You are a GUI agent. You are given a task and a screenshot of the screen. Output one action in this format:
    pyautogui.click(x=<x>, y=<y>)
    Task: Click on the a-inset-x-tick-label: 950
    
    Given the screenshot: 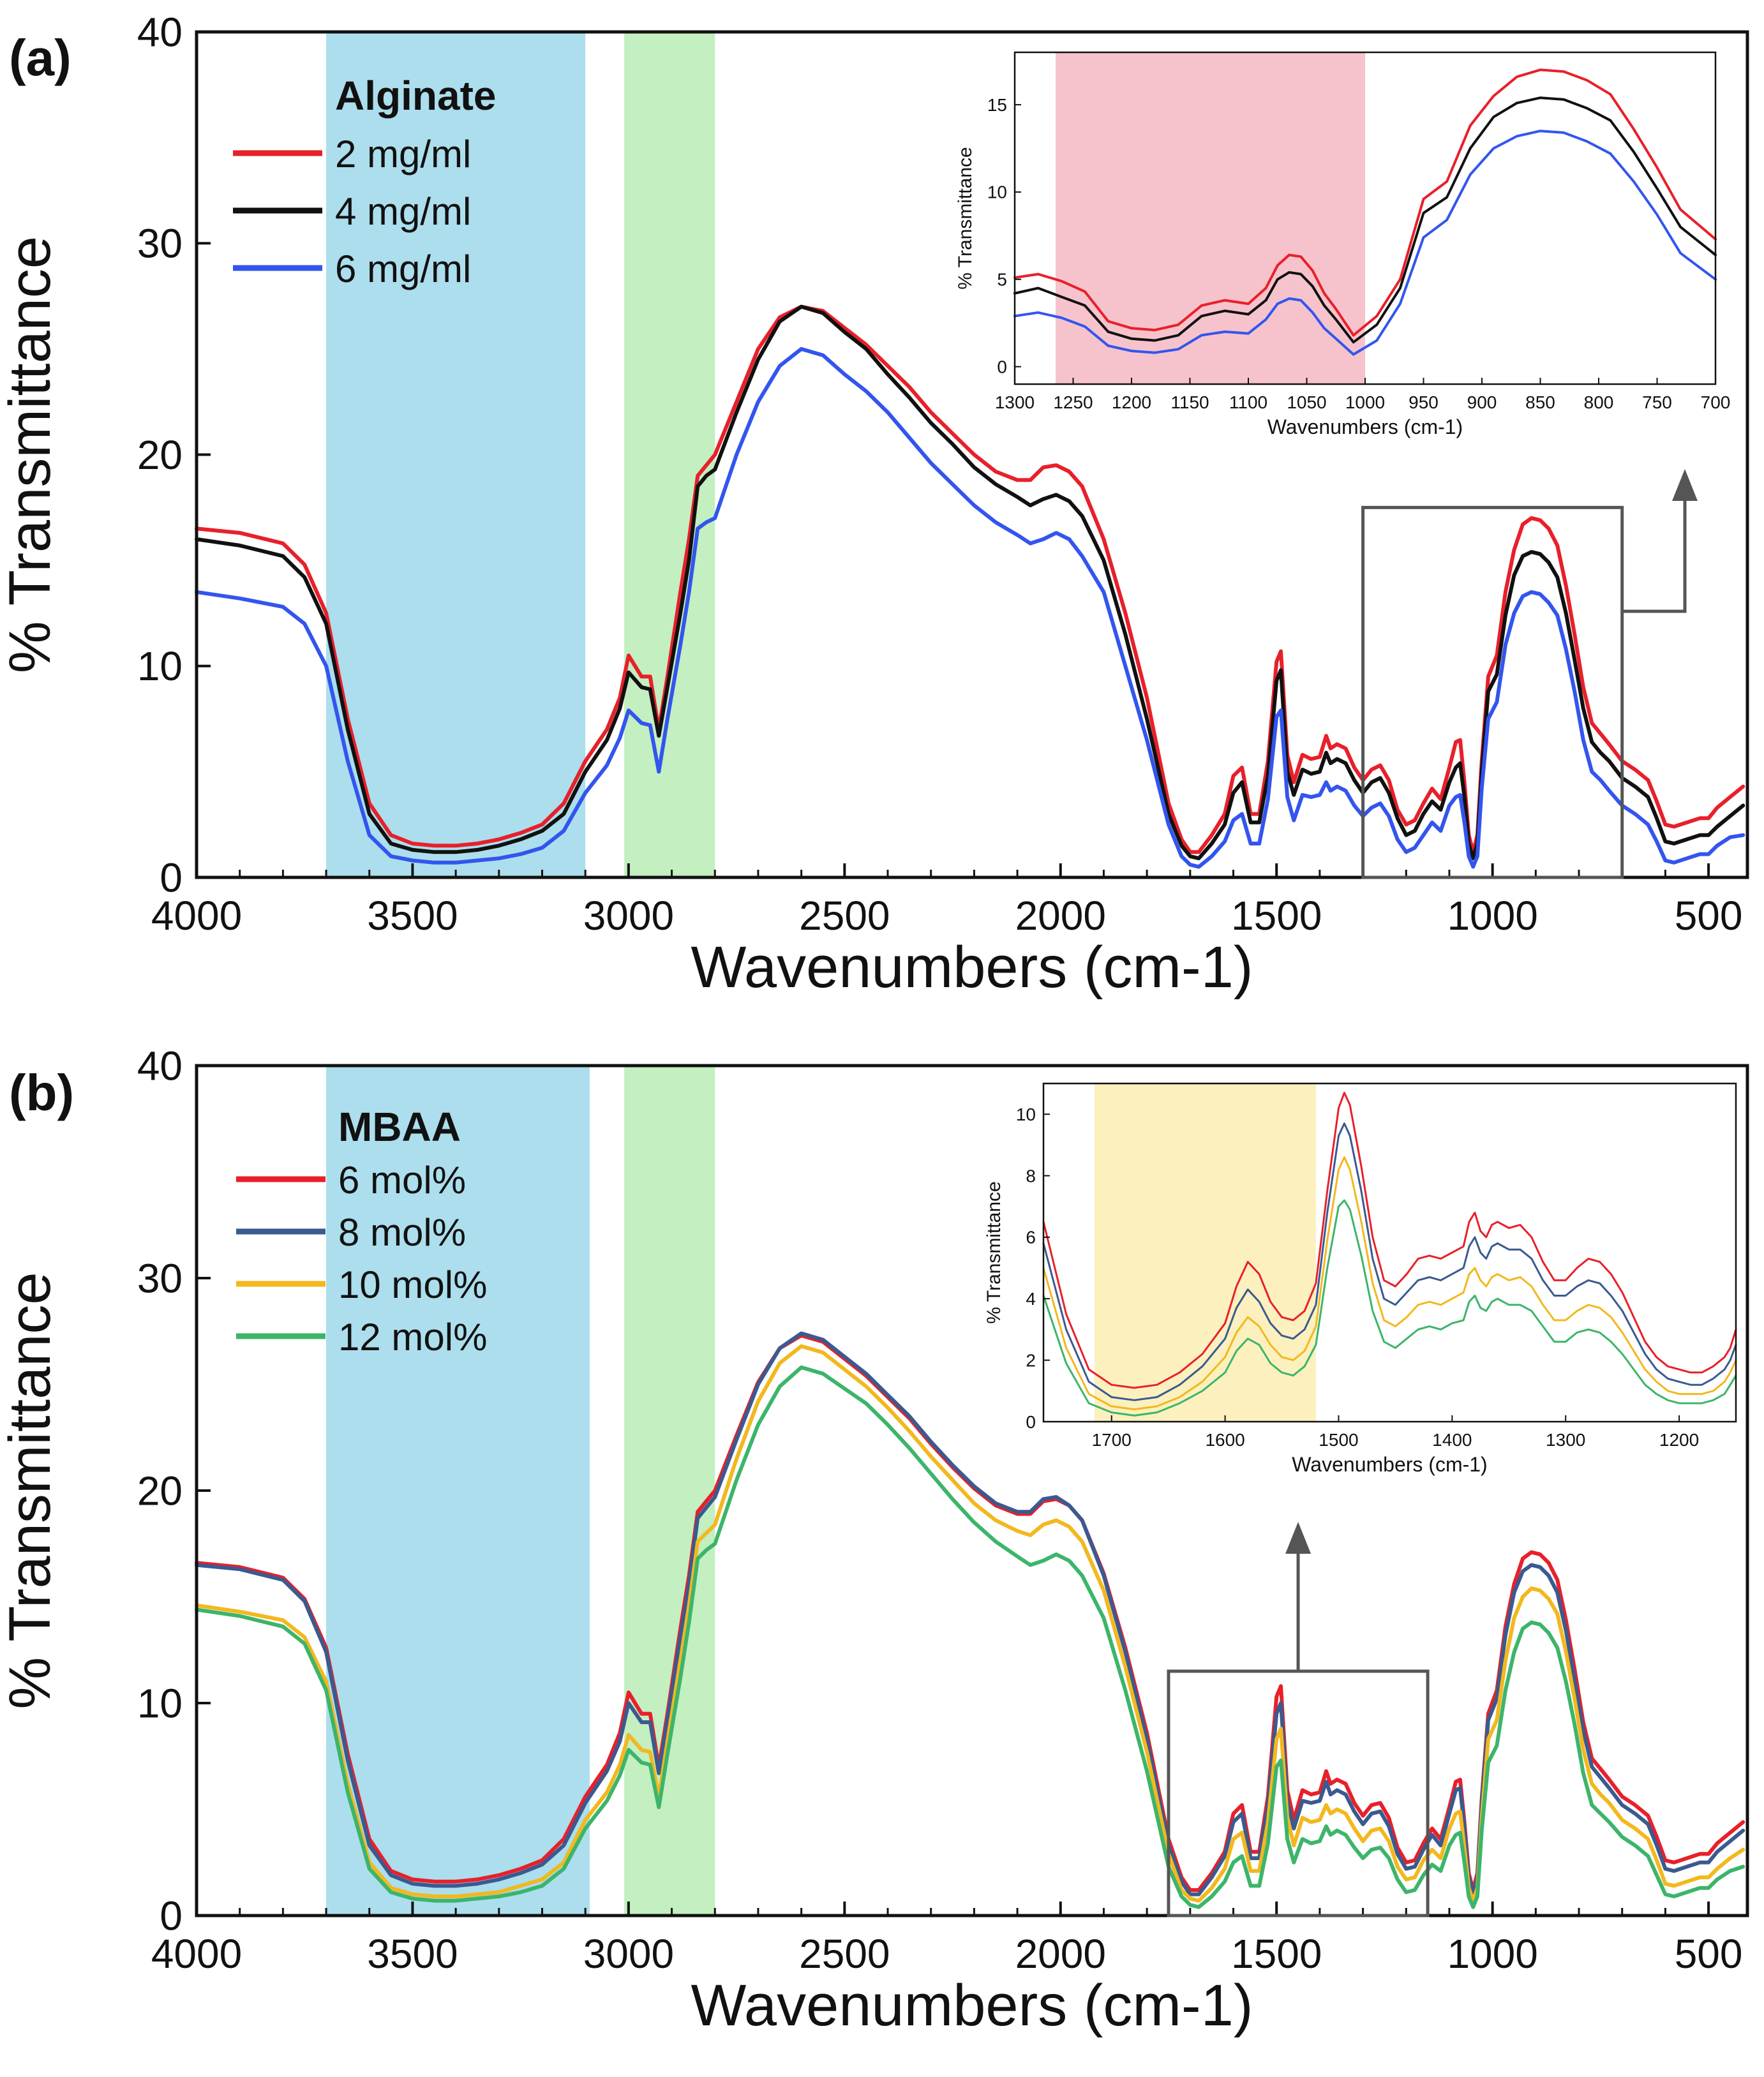 What is the action you would take?
    pyautogui.click(x=1424, y=402)
    